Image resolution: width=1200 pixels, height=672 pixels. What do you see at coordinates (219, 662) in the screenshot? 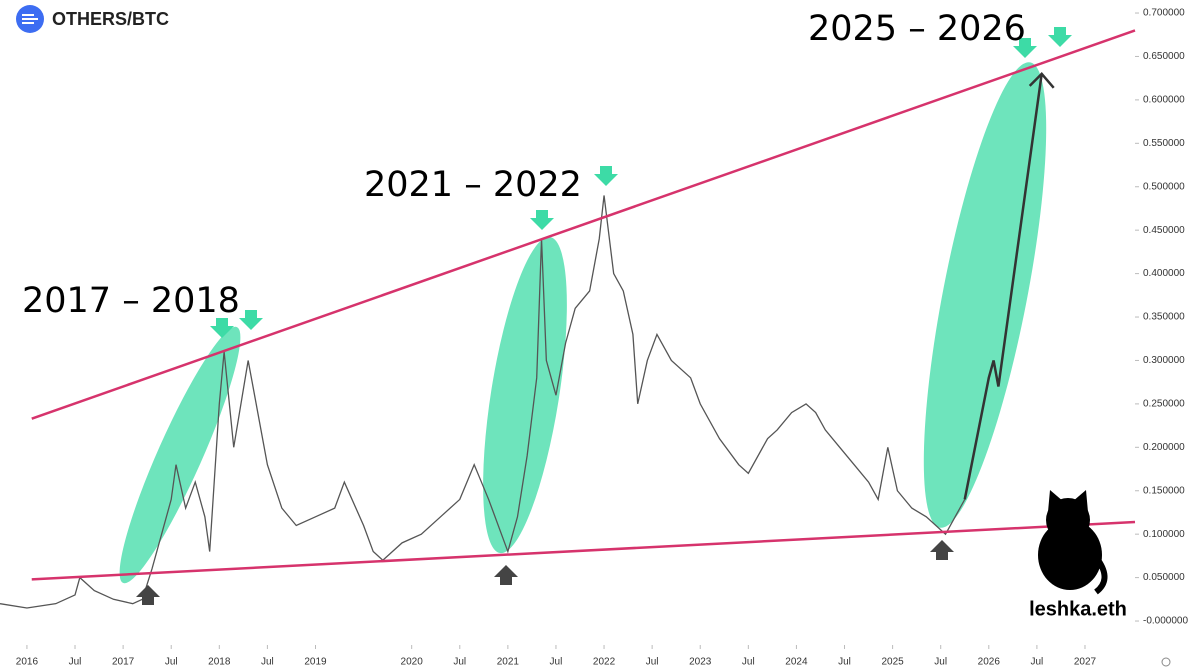
I see `x-tick-label: 2018` at bounding box center [219, 662].